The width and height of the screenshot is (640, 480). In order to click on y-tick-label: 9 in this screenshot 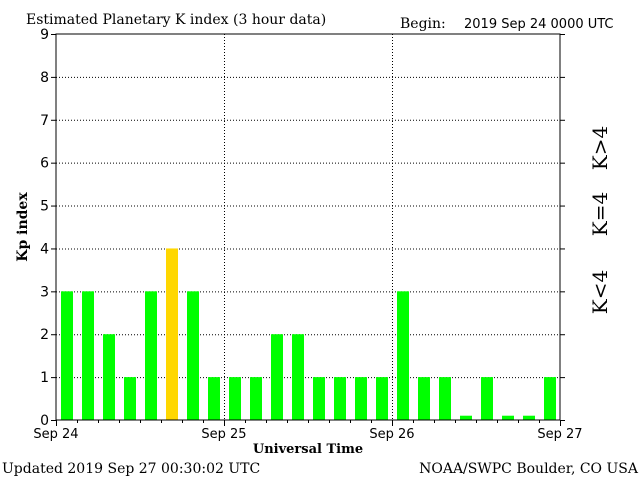, I will do `click(44, 35)`.